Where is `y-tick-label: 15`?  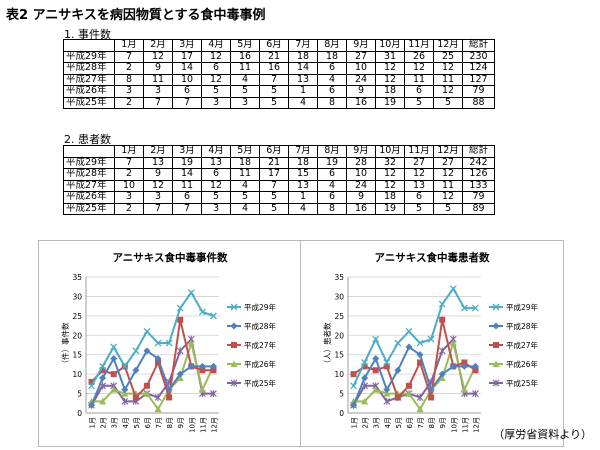
y-tick-label: 15 is located at coordinates (339, 355).